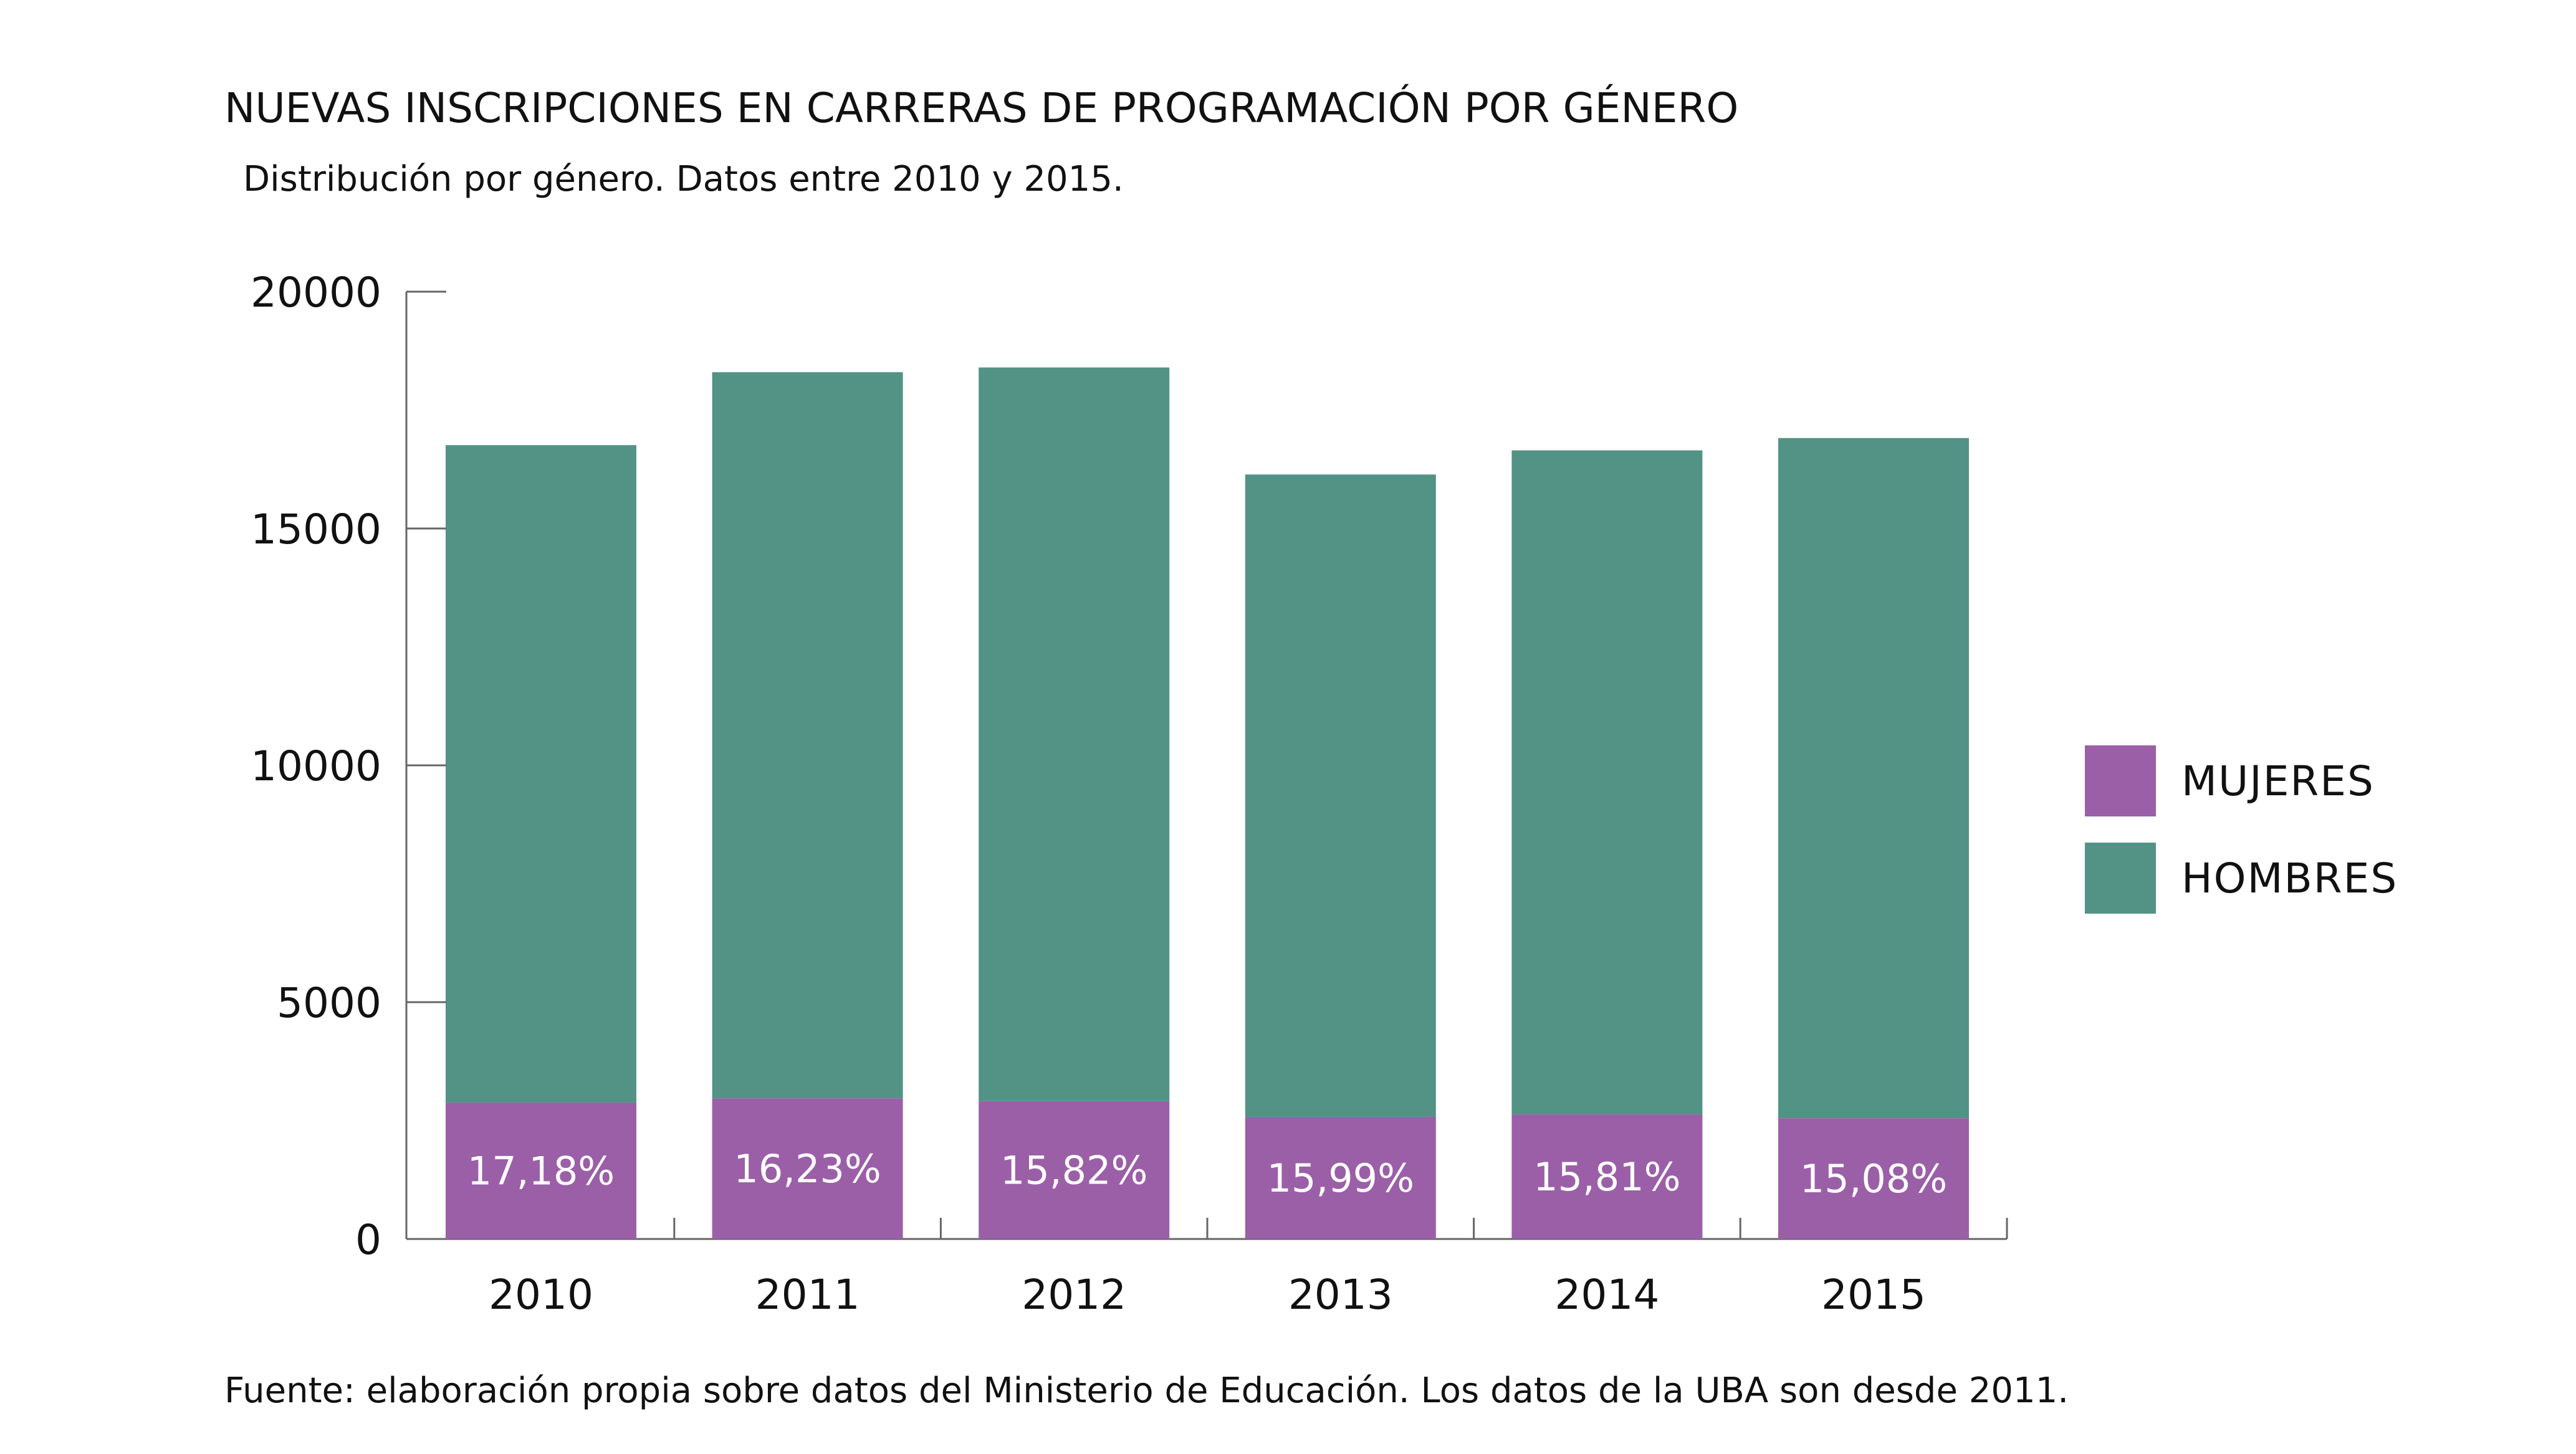 Image resolution: width=2576 pixels, height=1454 pixels. I want to click on x-axis-labels: 2010 2011 2012 2013 2014 2015, so click(1207, 1295).